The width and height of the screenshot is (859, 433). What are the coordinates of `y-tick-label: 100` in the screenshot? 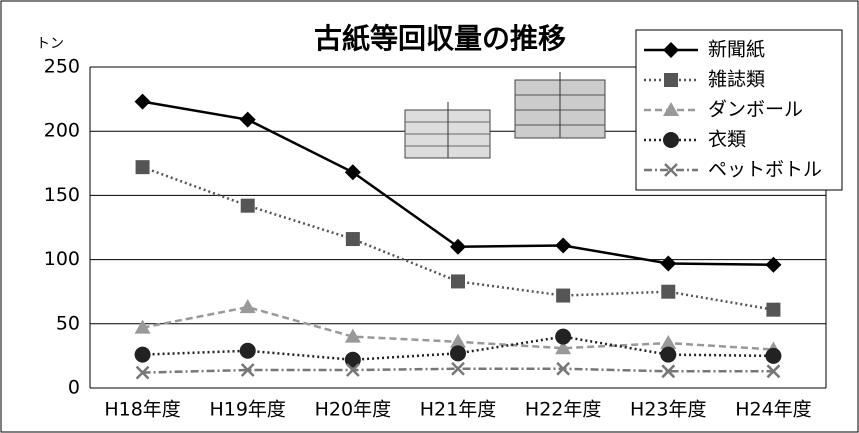 It's located at (62, 259).